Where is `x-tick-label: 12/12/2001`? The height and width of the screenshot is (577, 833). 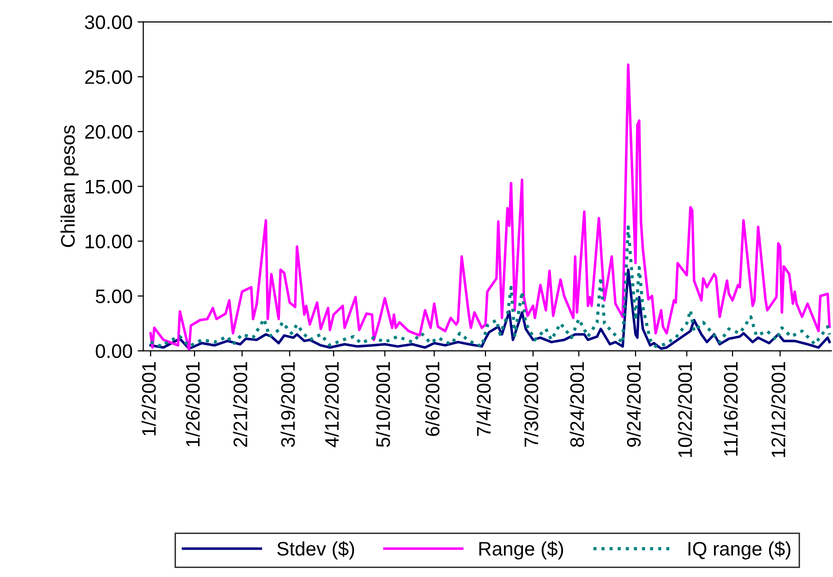
x-tick-label: 12/12/2001 is located at coordinates (778, 410).